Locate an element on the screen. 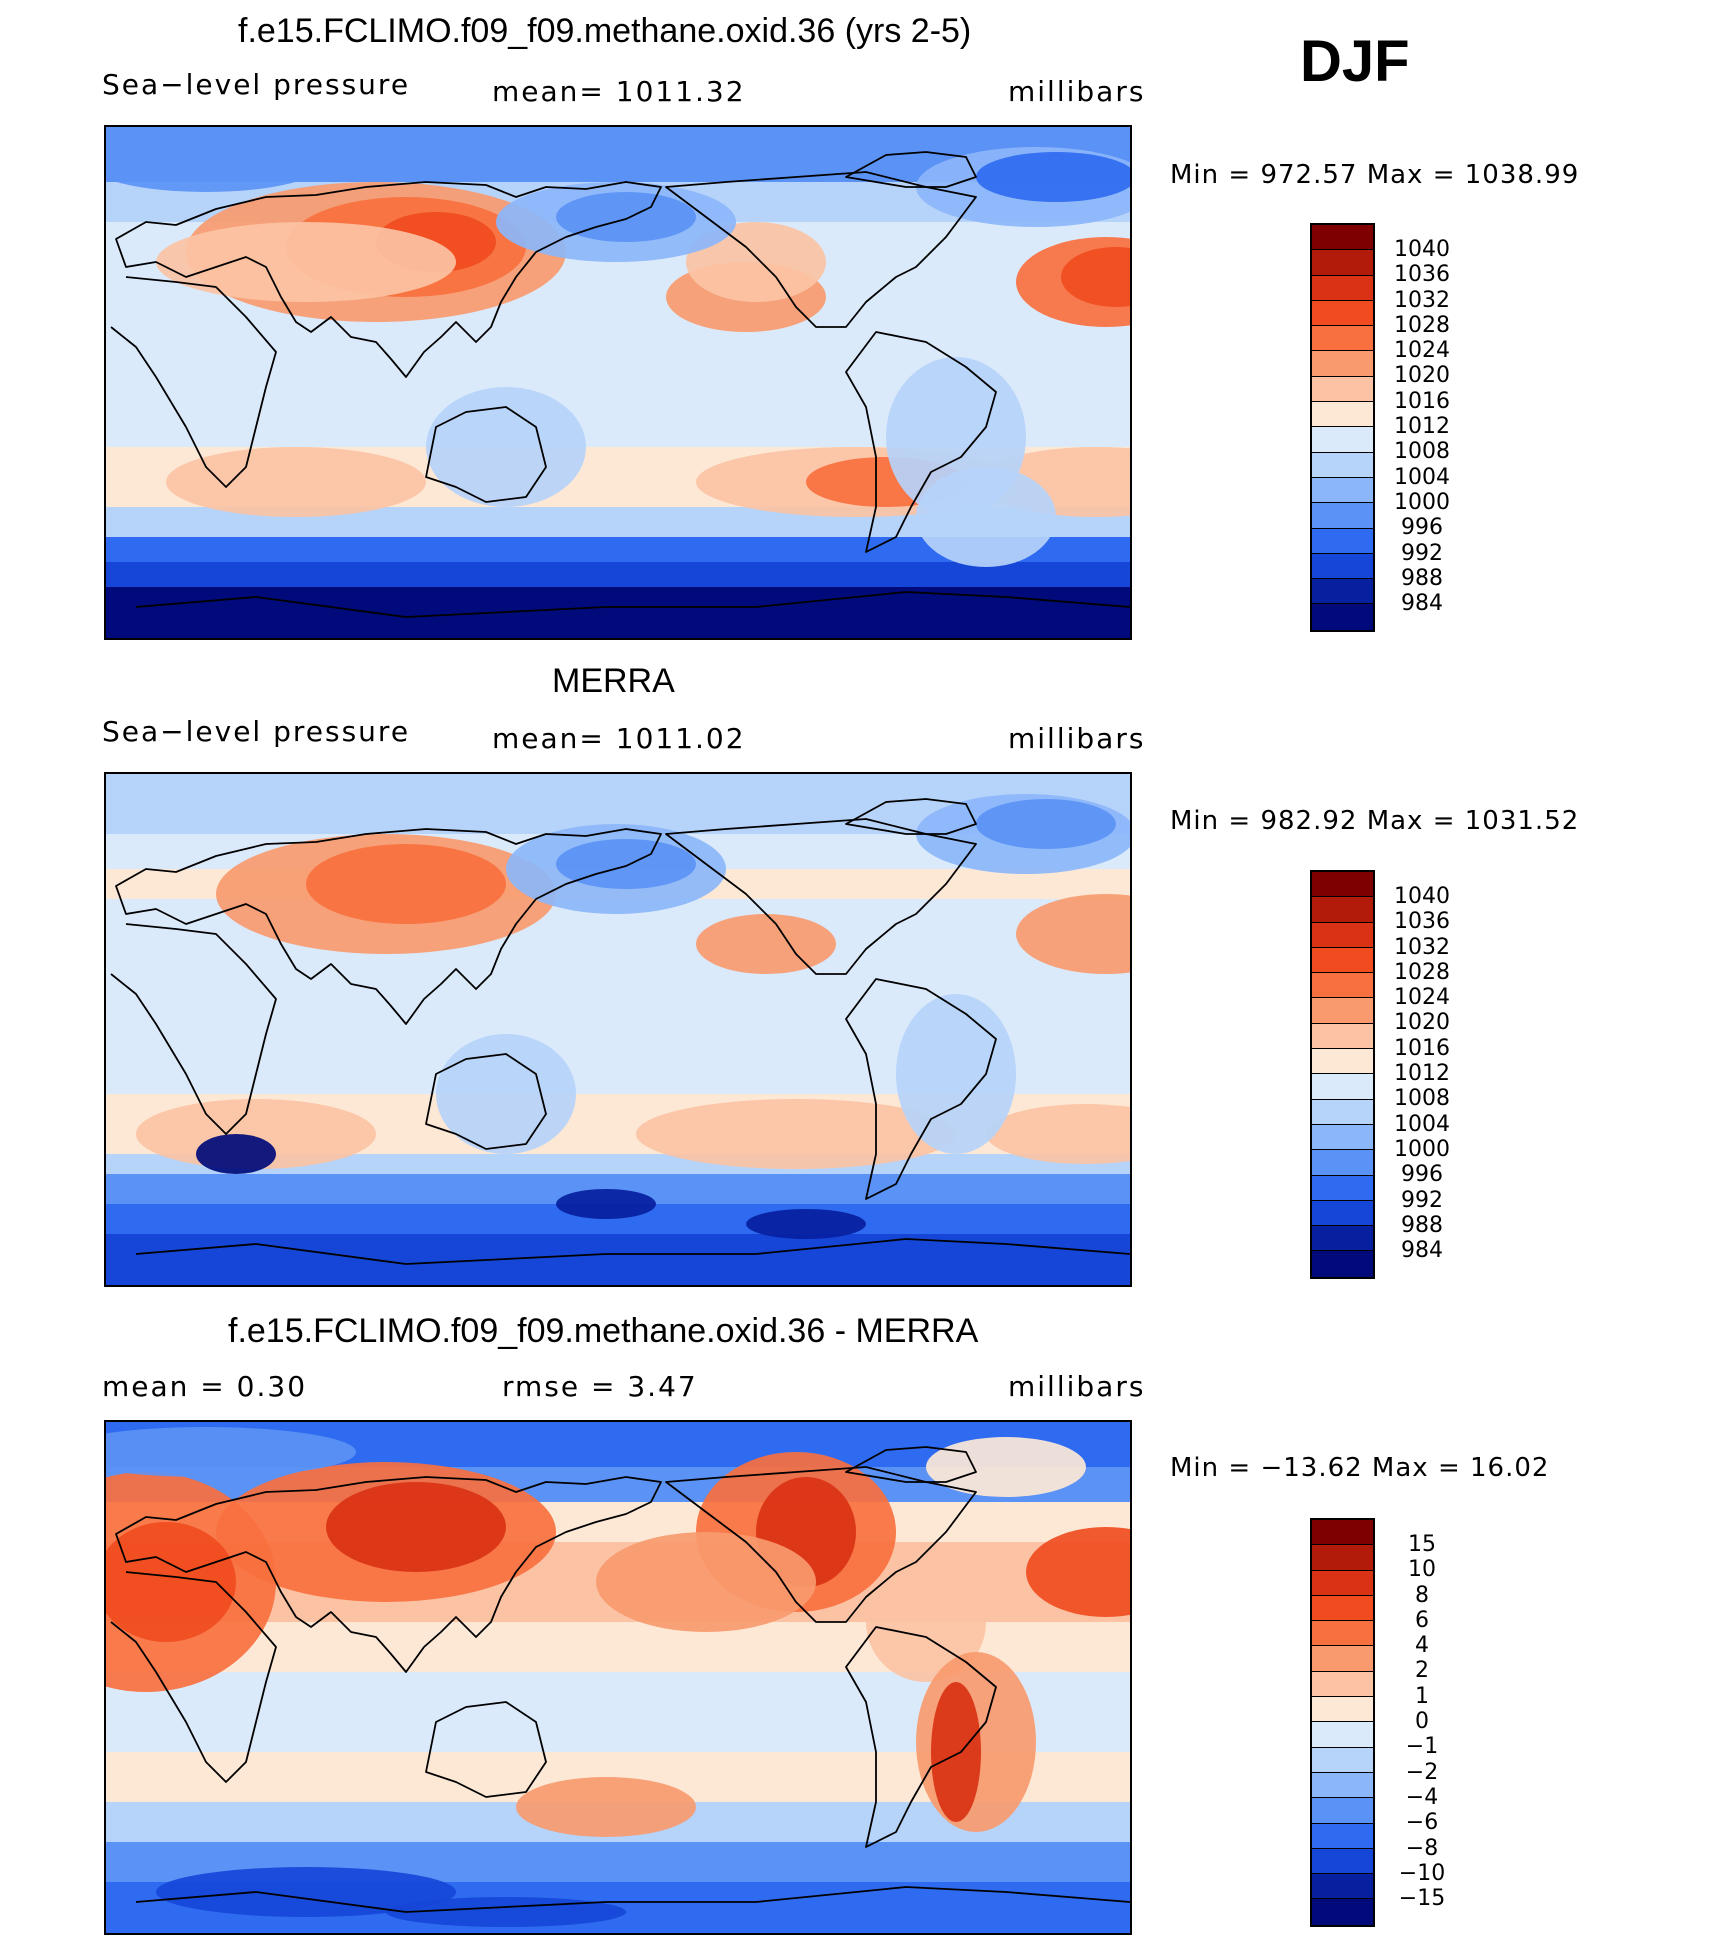 This screenshot has height=1941, width=1710. colorbar-level-label: −2 is located at coordinates (1422, 1772).